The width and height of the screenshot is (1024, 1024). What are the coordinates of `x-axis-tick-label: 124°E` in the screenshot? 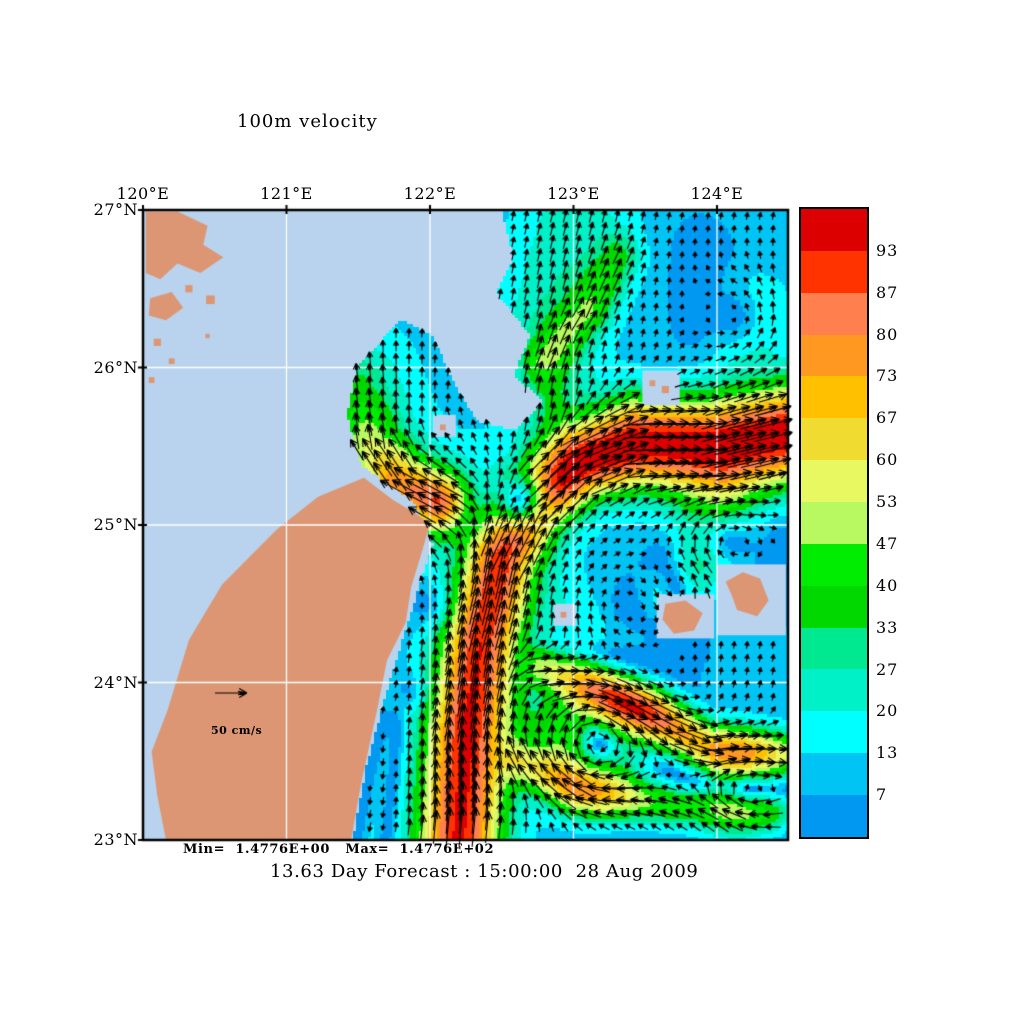 It's located at (717, 193).